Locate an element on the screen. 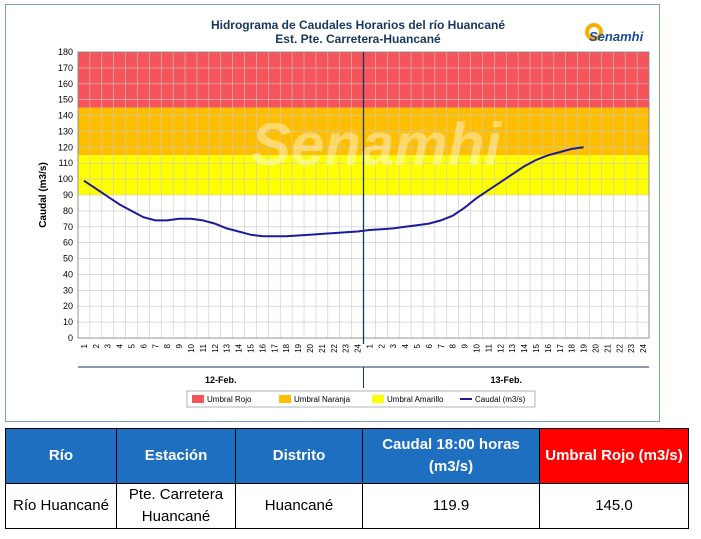  senamhi-logo: Senamhi is located at coordinates (614, 33).